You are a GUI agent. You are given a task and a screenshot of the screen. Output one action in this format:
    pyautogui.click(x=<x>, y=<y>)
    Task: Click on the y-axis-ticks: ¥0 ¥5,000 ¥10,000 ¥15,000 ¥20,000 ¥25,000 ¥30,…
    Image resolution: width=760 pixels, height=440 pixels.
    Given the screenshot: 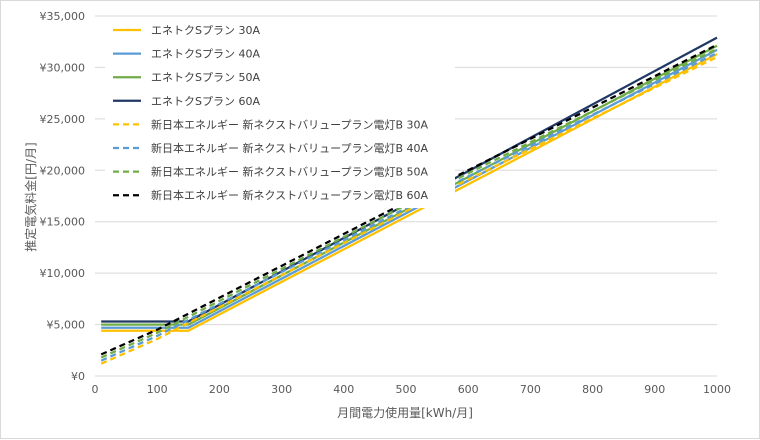 What is the action you would take?
    pyautogui.click(x=63, y=196)
    